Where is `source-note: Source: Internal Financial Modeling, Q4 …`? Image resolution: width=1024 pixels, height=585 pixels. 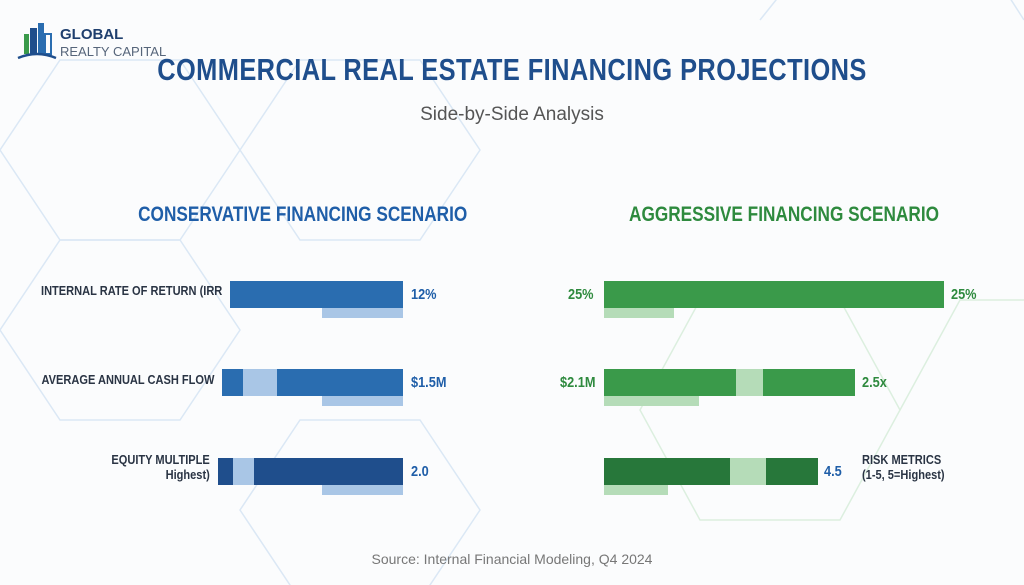 source-note: Source: Internal Financial Modeling, Q4 … is located at coordinates (512, 559).